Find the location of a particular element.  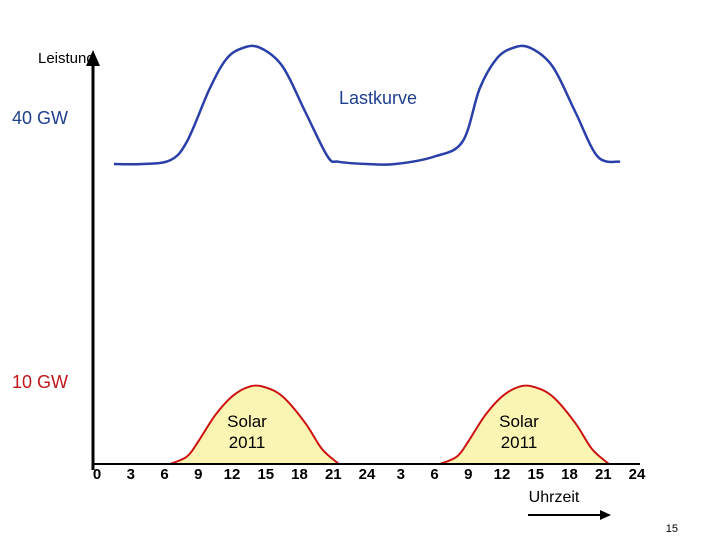

x-tick-labels: 0 3 6 9 12 15 18 21 24 3 6 9 12 15 18 21 24 is located at coordinates (369, 474).